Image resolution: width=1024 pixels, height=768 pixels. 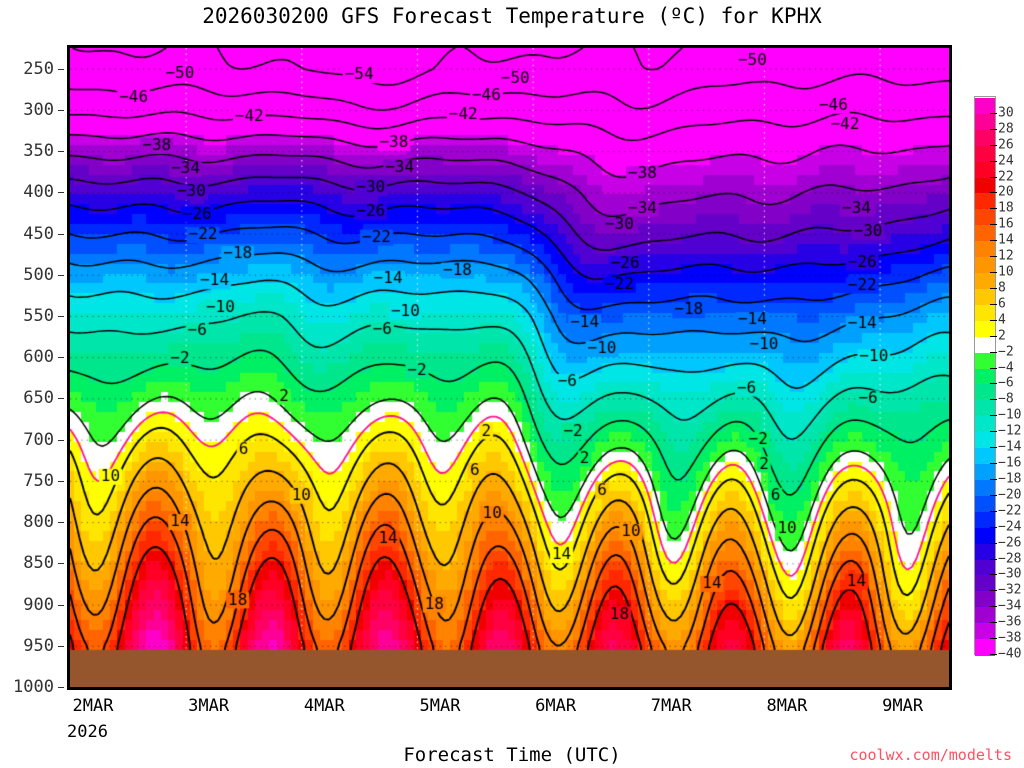 What do you see at coordinates (1010, 463) in the screenshot?
I see `colorbar-tick-label: −16` at bounding box center [1010, 463].